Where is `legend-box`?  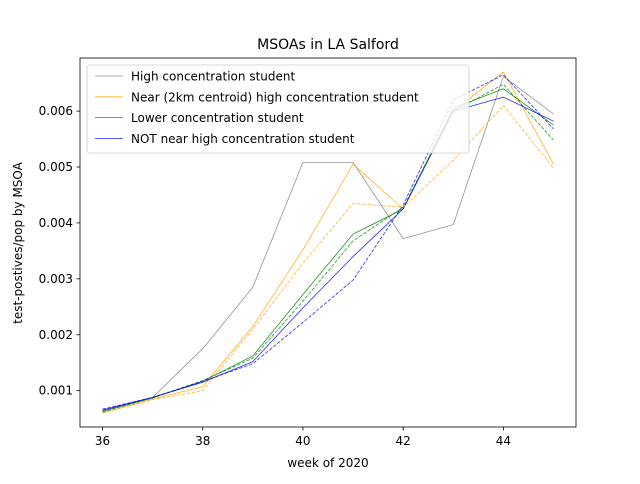
legend-box is located at coordinates (278, 109).